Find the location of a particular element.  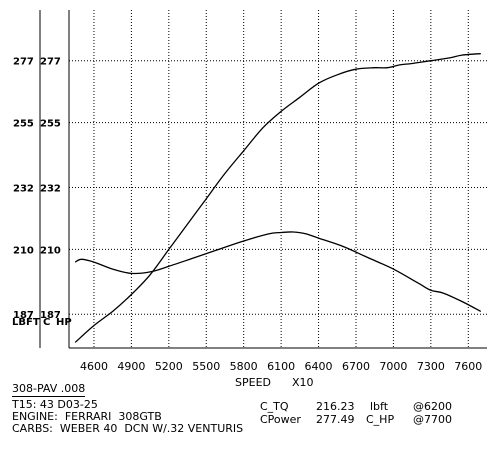

y-tick-labels-hp: 187 210 232 255 277 is located at coordinates (50, 189).